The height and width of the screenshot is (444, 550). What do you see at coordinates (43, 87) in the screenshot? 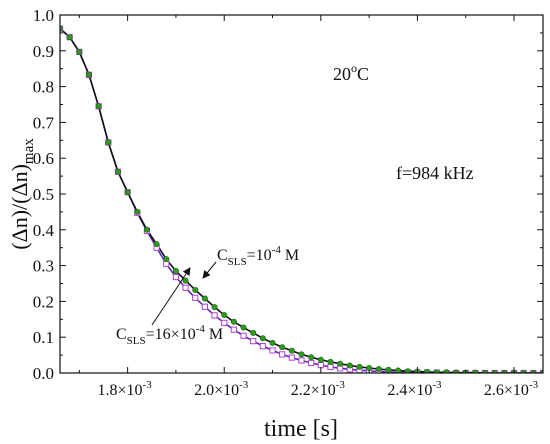
I see `y-tick-label: 0.8` at bounding box center [43, 87].